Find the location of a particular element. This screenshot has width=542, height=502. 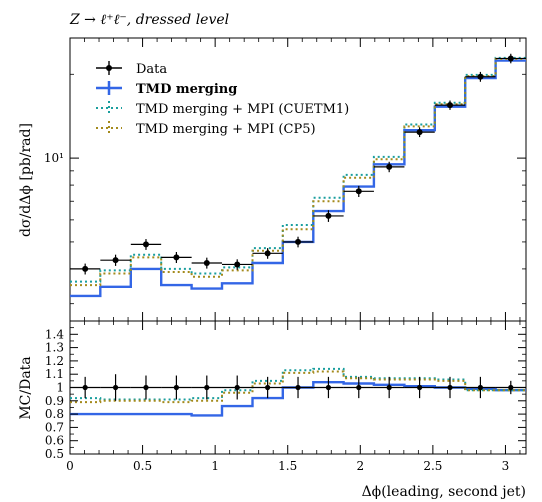

ratio-series-group is located at coordinates (298, 392).